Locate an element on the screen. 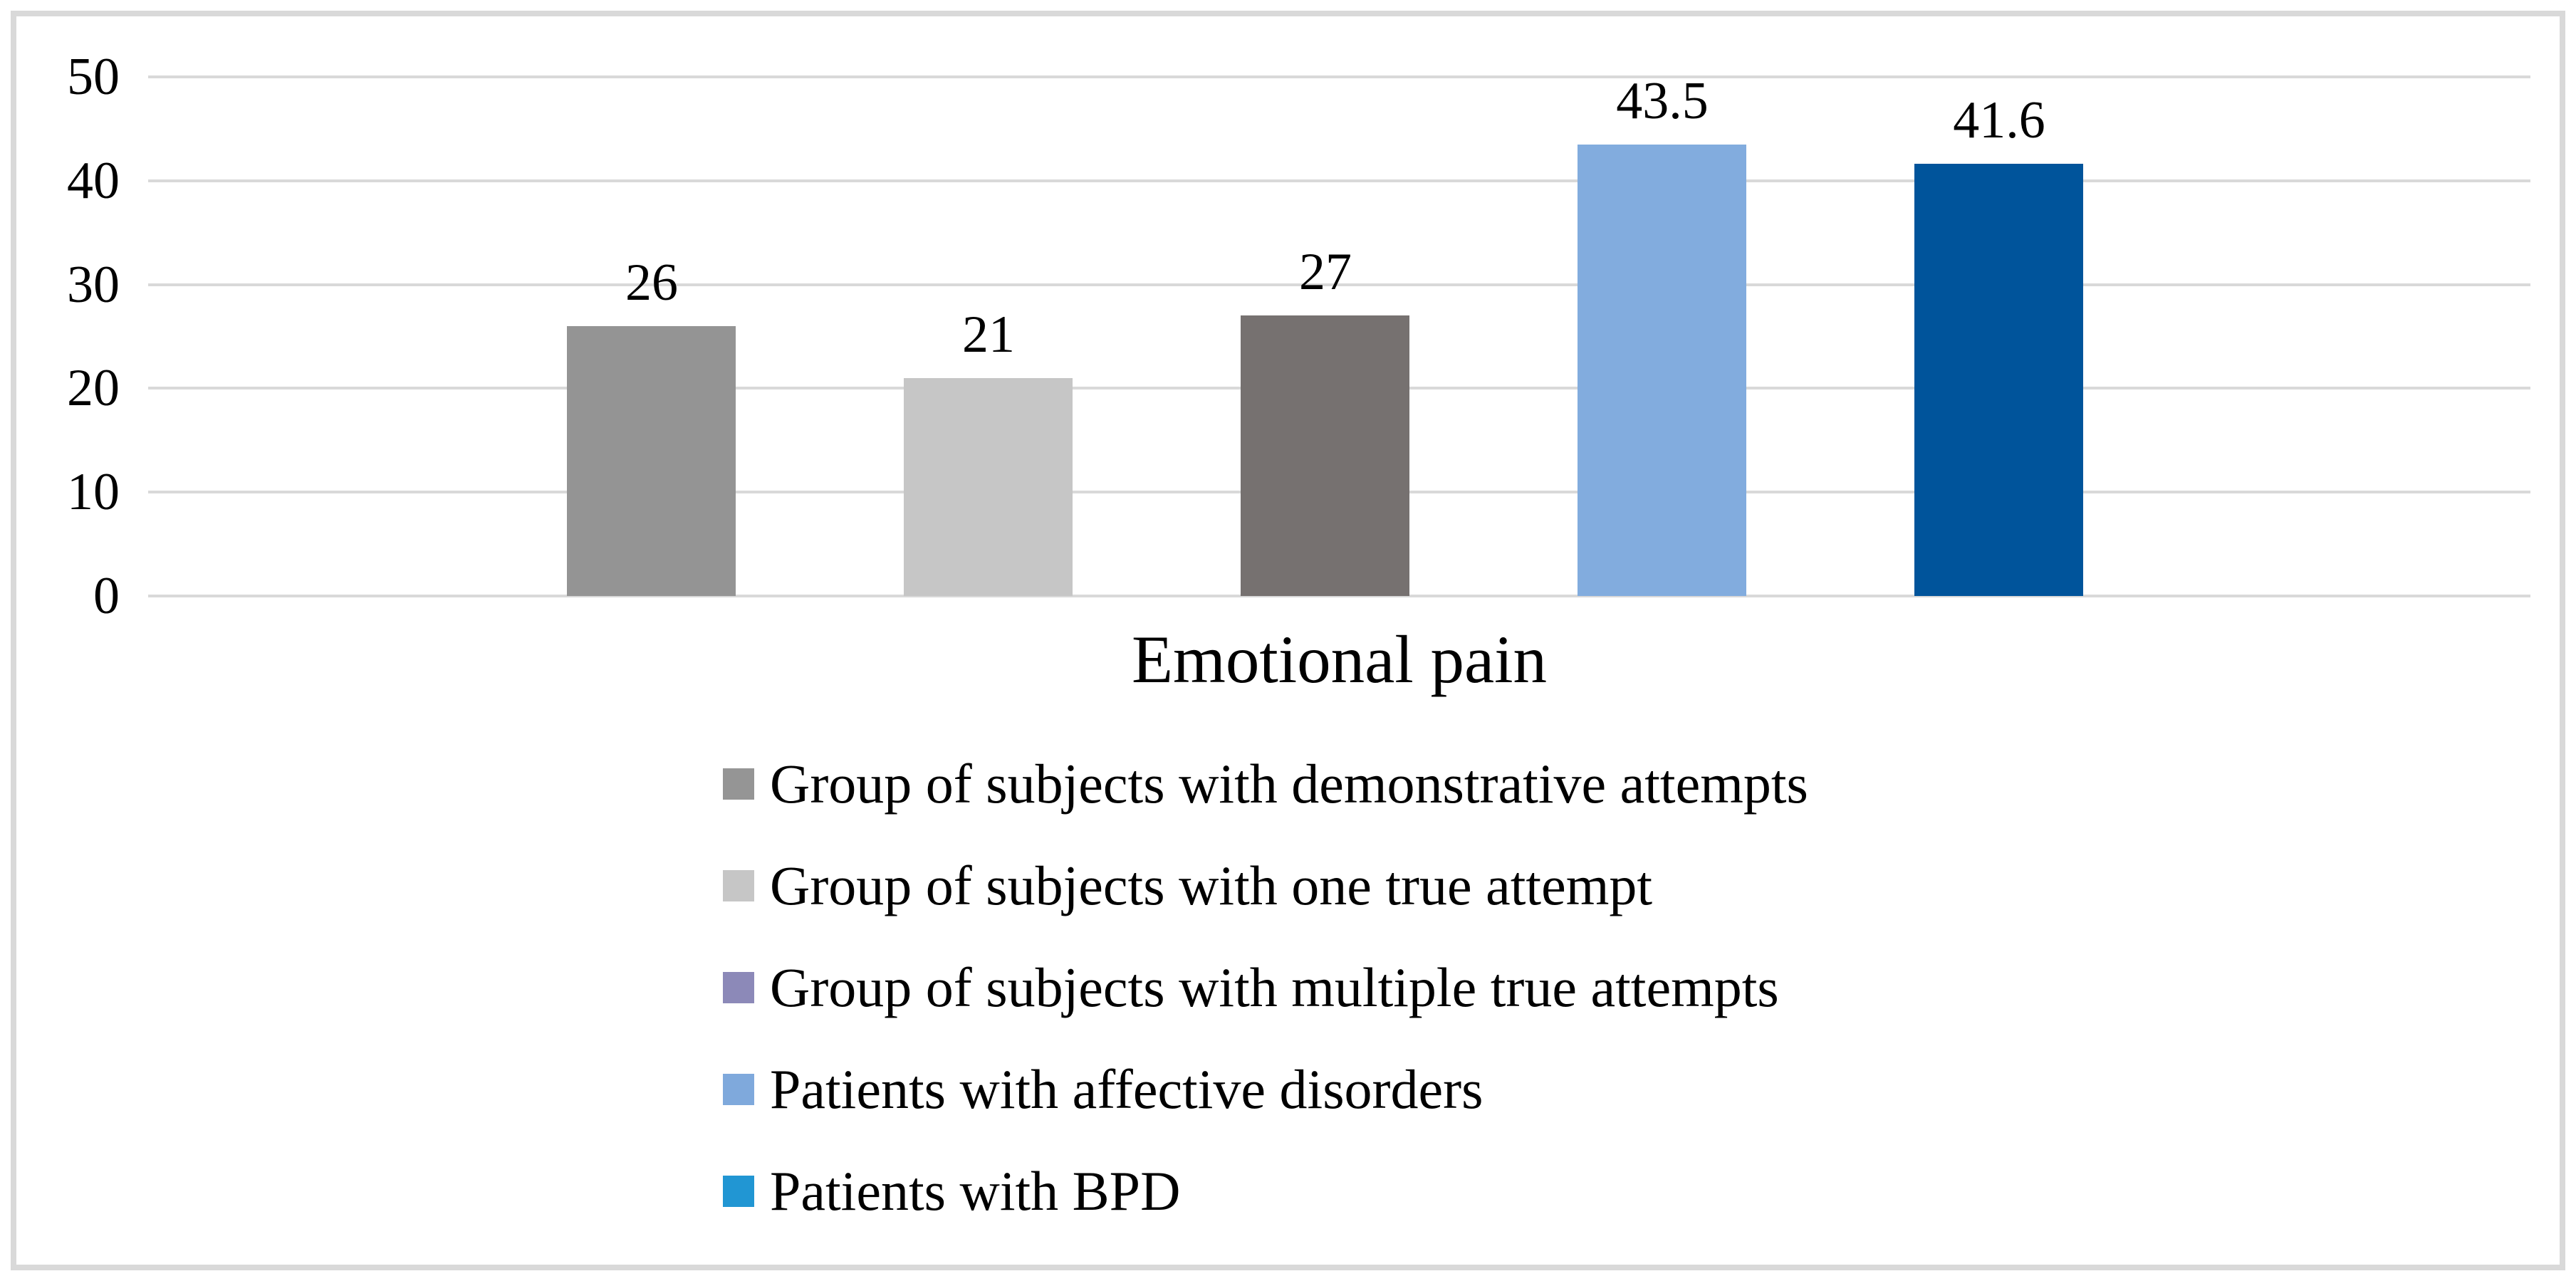  y-tick-label: 50 is located at coordinates (94, 77).